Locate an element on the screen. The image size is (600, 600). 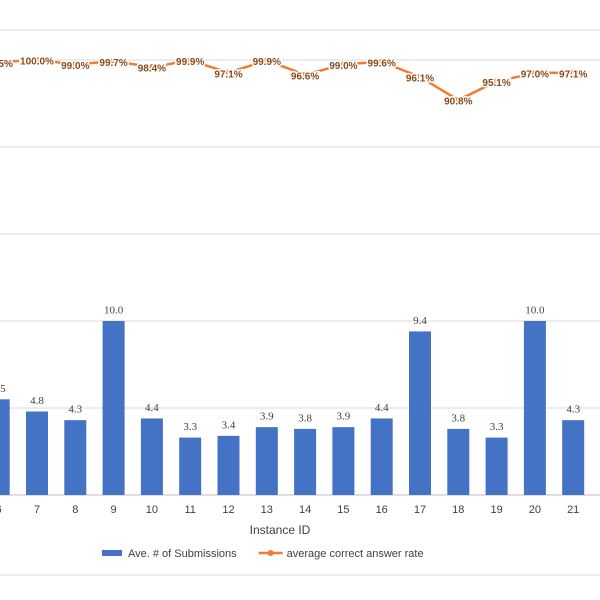
x-tick-label: 15 is located at coordinates (343, 510).